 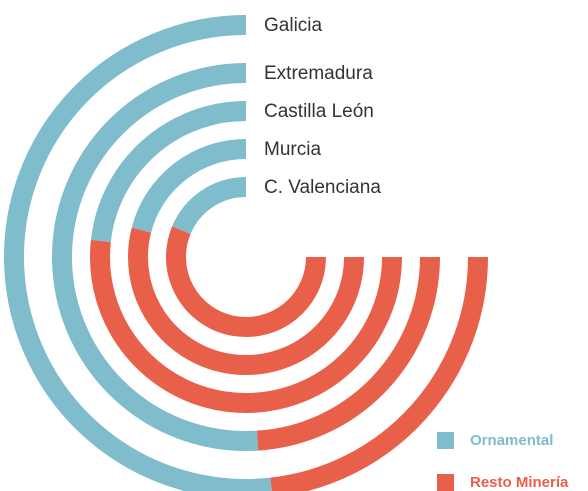 What do you see at coordinates (322, 187) in the screenshot?
I see `category-label: C. Valenciana` at bounding box center [322, 187].